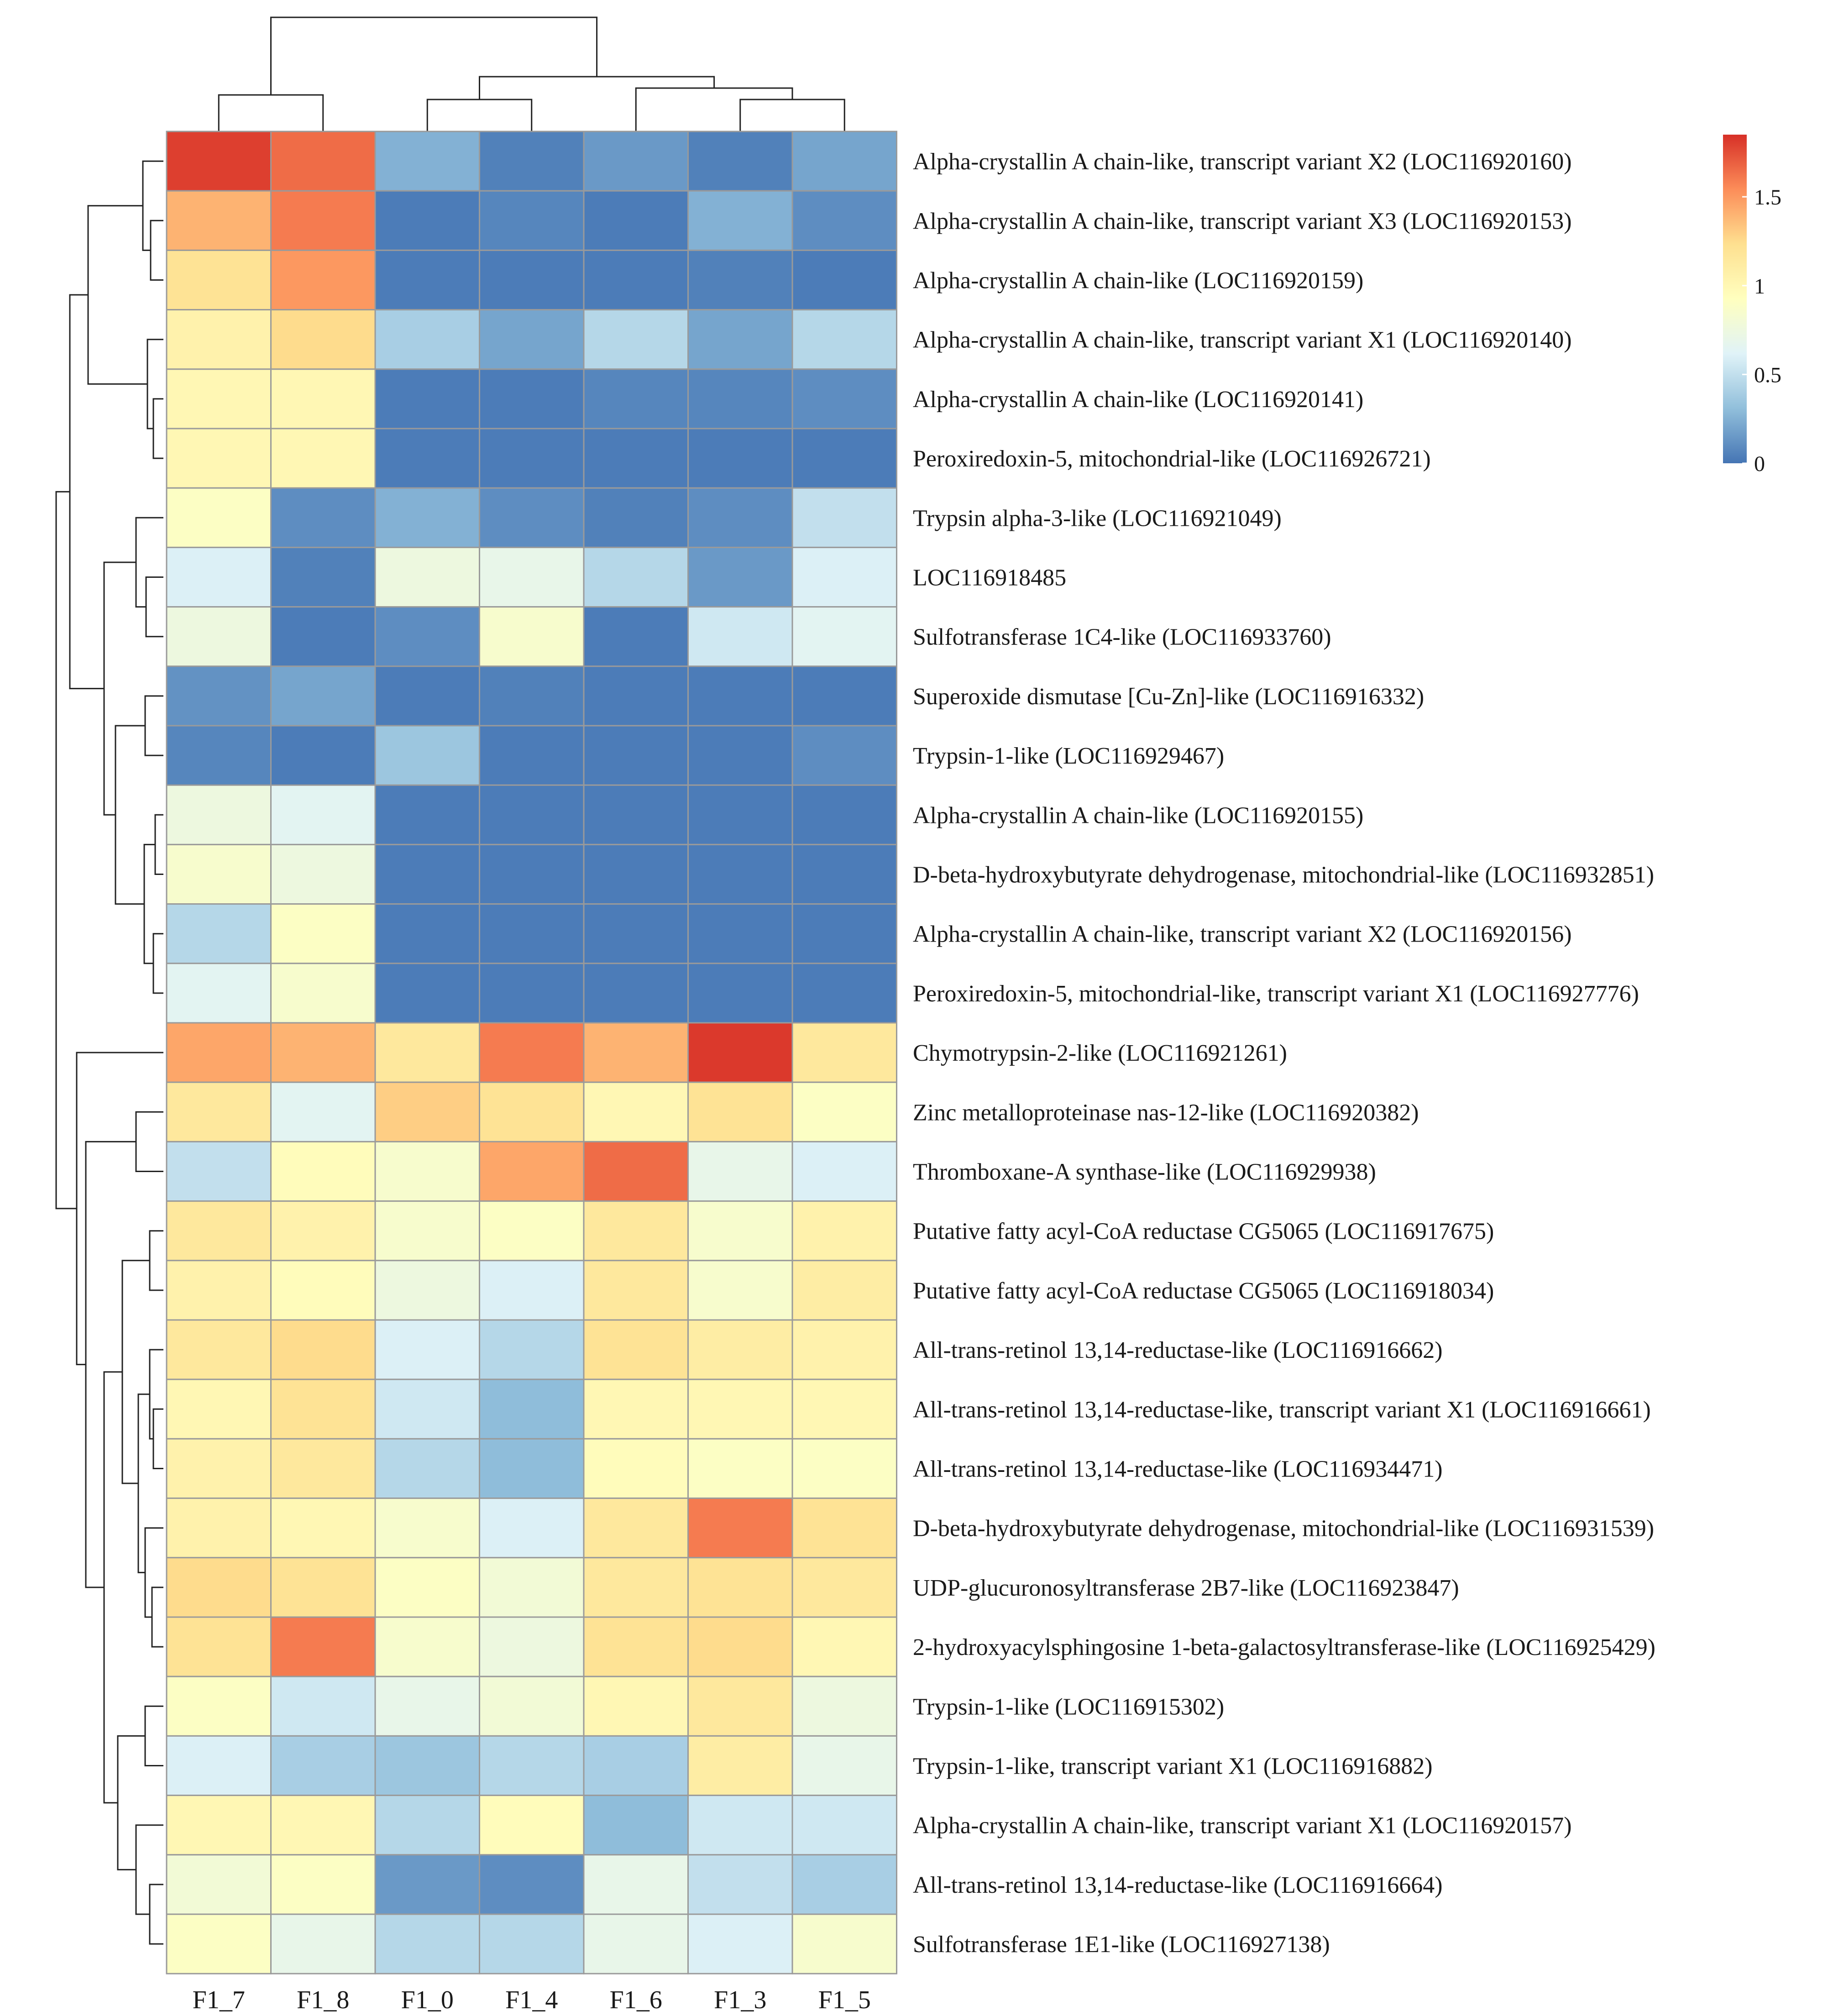  What do you see at coordinates (1122, 637) in the screenshot?
I see `row-label: Sulfotransferase 1C4-like (LOC116933760)` at bounding box center [1122, 637].